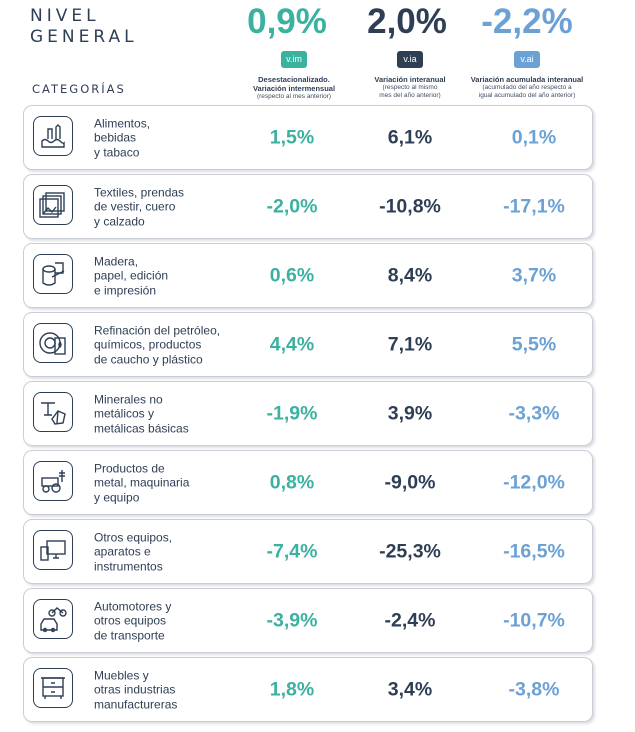 The width and height of the screenshot is (635, 732). I want to click on via-subtitle: (respecto al mismo, so click(410, 87).